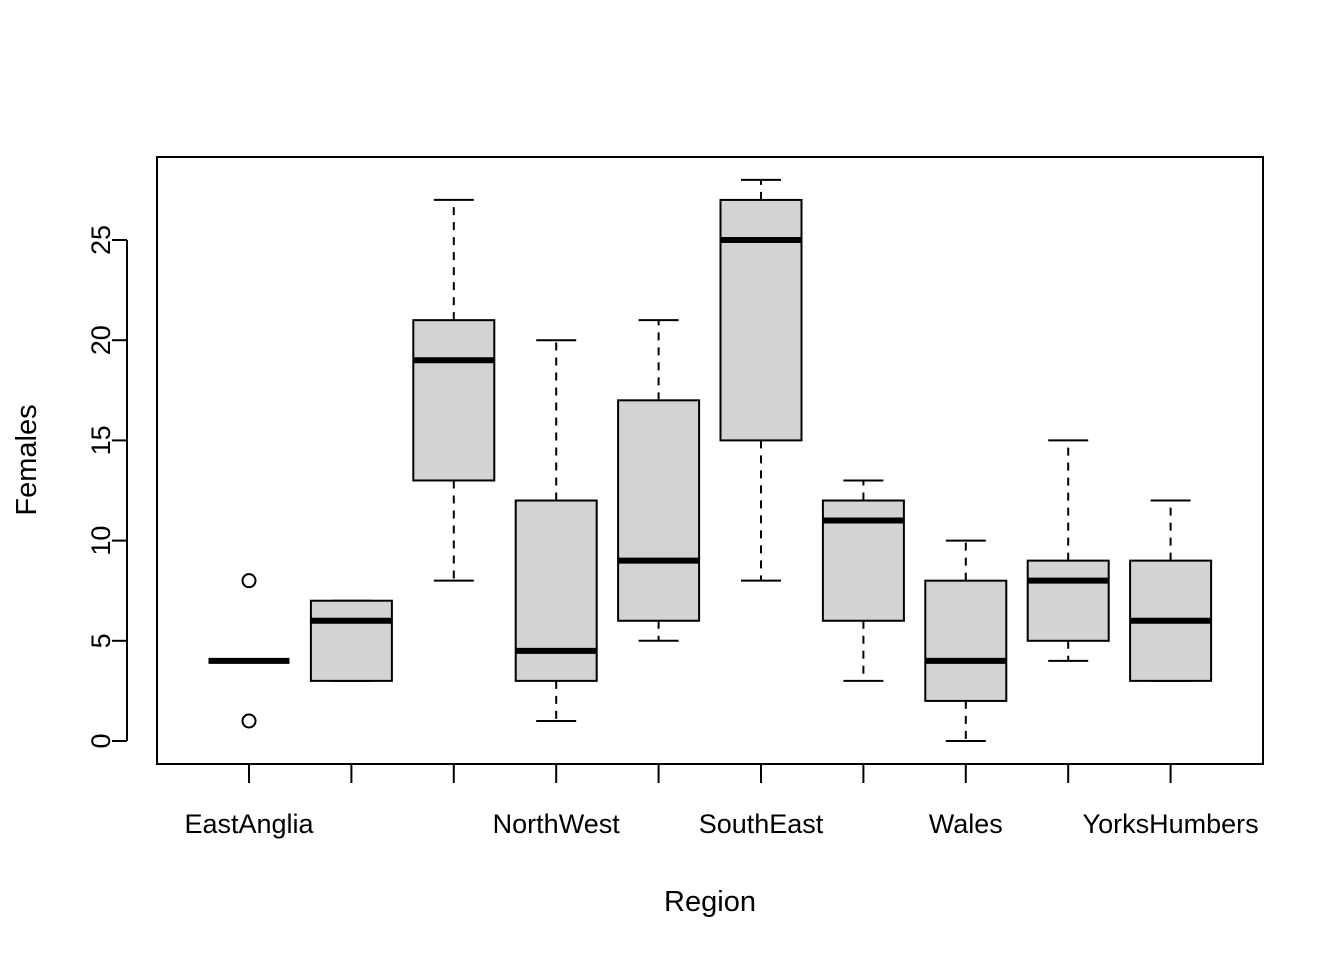  I want to click on y-axis: 0 5 10 15 20 25, so click(107, 487).